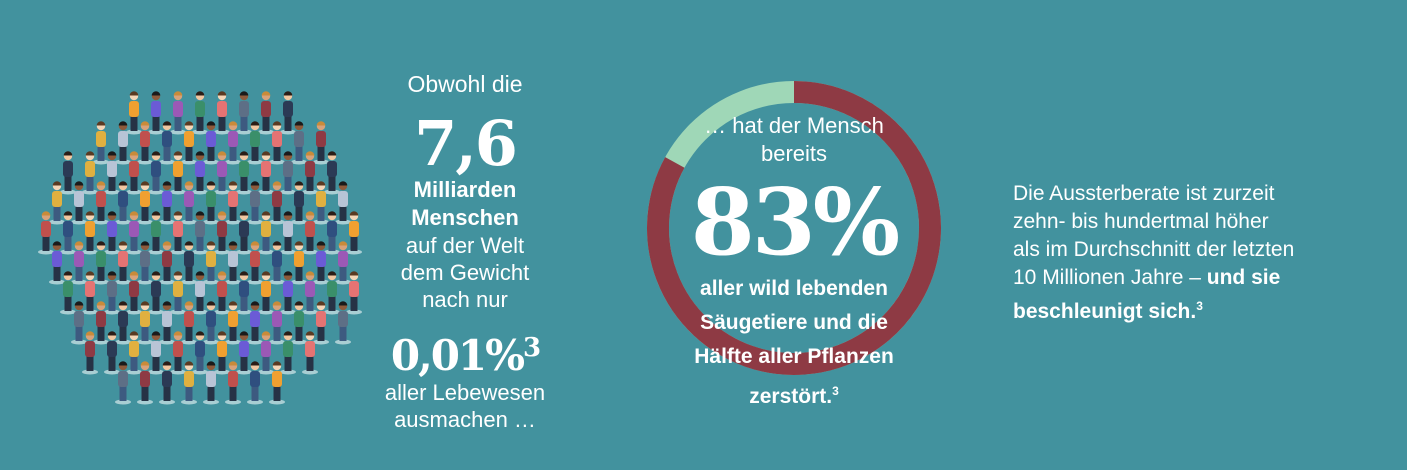 This screenshot has width=1407, height=470. Describe the element at coordinates (465, 392) in the screenshot. I see `people-tail-1: aller Lebewesen` at that location.